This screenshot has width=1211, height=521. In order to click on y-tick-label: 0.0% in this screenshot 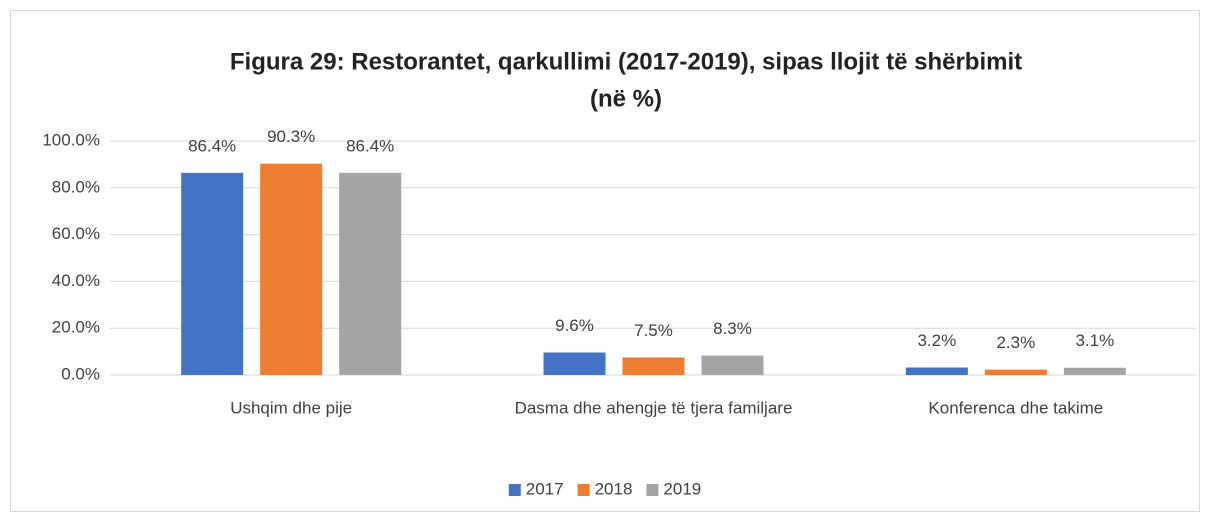, I will do `click(80, 373)`.